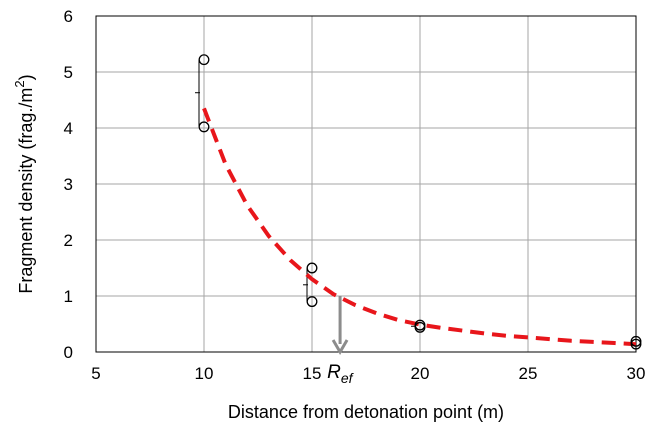  What do you see at coordinates (26, 191) in the screenshot?
I see `y-axis-title-main: Fragment density (frag./m` at bounding box center [26, 191].